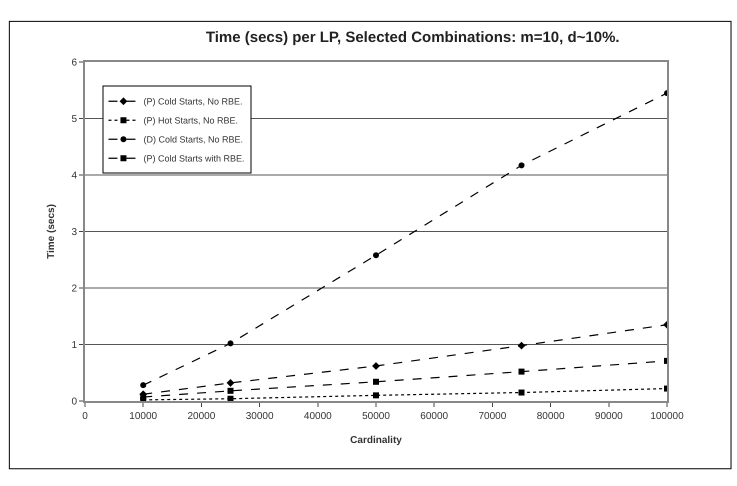 This screenshot has width=737, height=486. I want to click on y-tick-label: 5, so click(74, 119).